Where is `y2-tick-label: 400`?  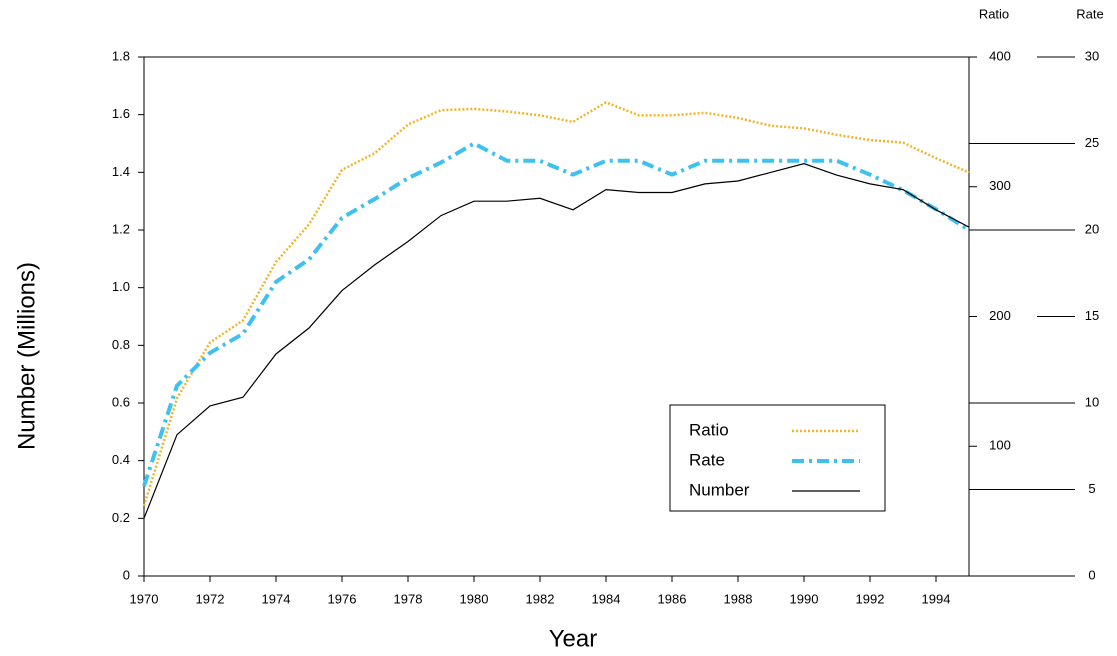
y2-tick-label: 400 is located at coordinates (1000, 55).